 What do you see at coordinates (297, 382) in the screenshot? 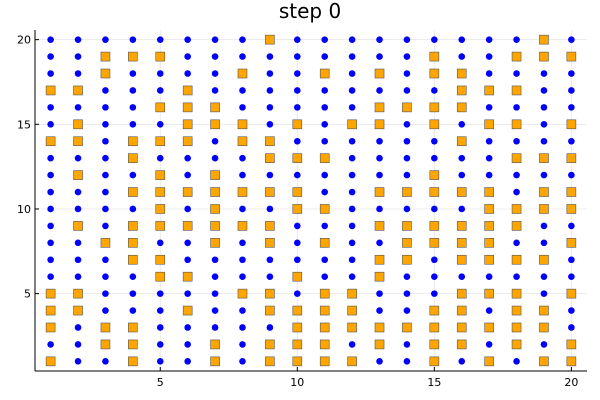
I see `x-tick-label: 10` at bounding box center [297, 382].